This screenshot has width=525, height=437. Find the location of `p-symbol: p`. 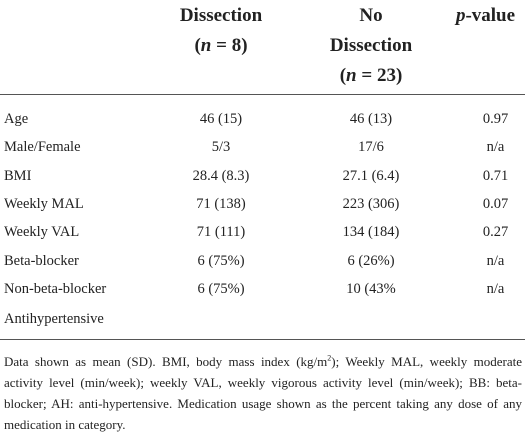

p-symbol: p is located at coordinates (460, 15).